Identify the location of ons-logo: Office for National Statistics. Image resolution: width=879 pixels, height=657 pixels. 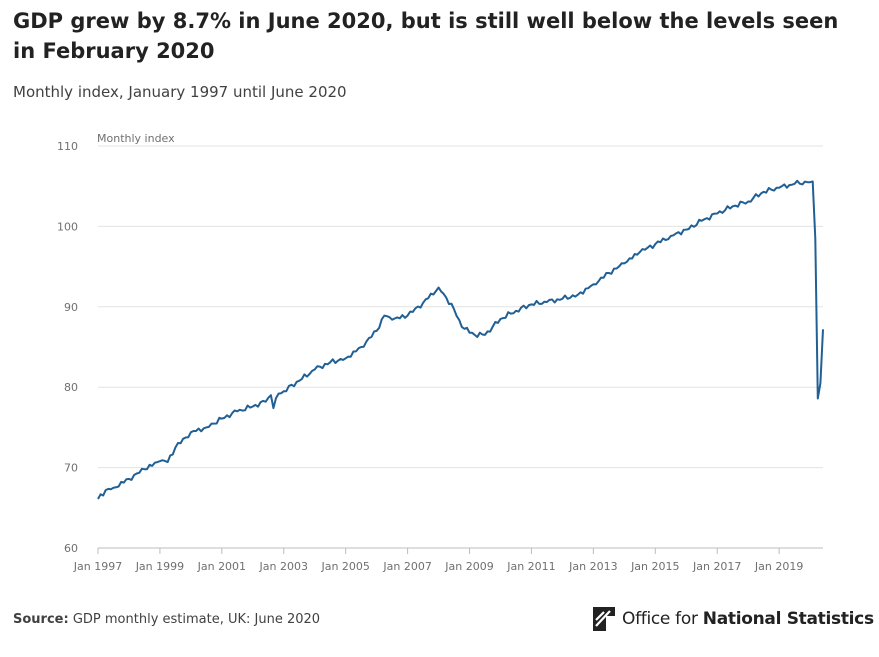
(733, 619).